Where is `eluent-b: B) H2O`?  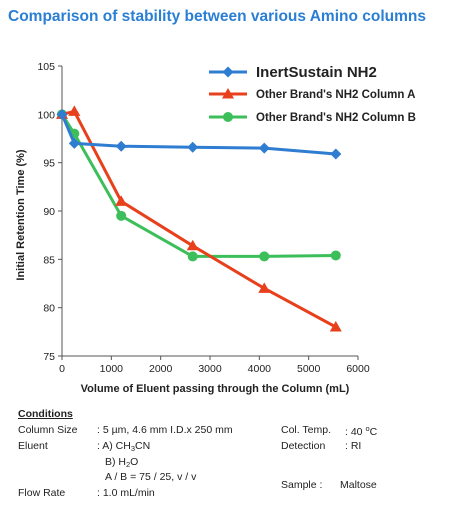 eluent-b: B) H2O is located at coordinates (121, 462).